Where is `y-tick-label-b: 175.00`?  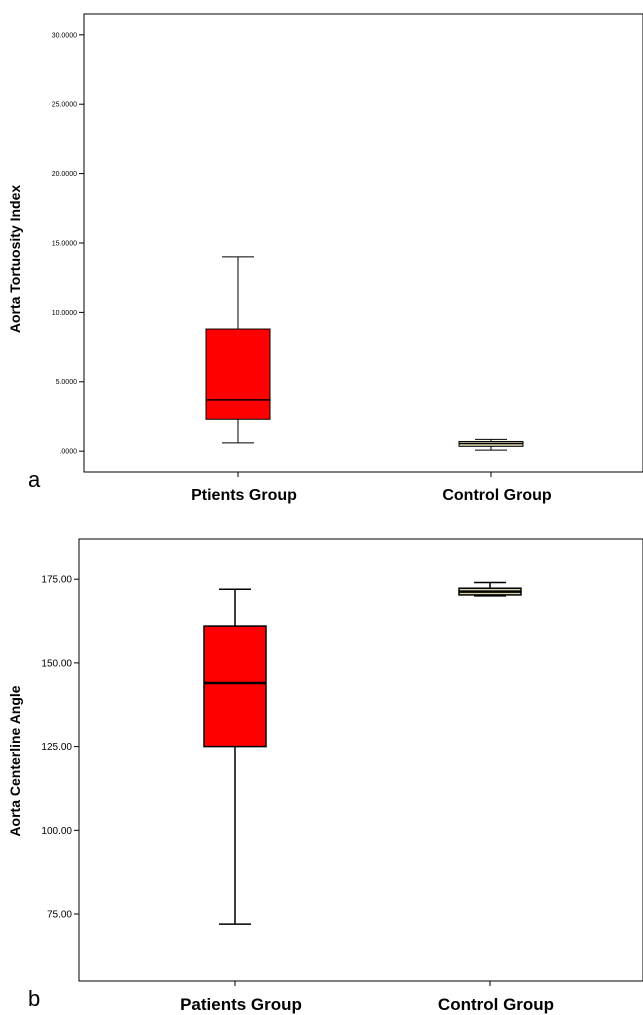 y-tick-label-b: 175.00 is located at coordinates (56, 580).